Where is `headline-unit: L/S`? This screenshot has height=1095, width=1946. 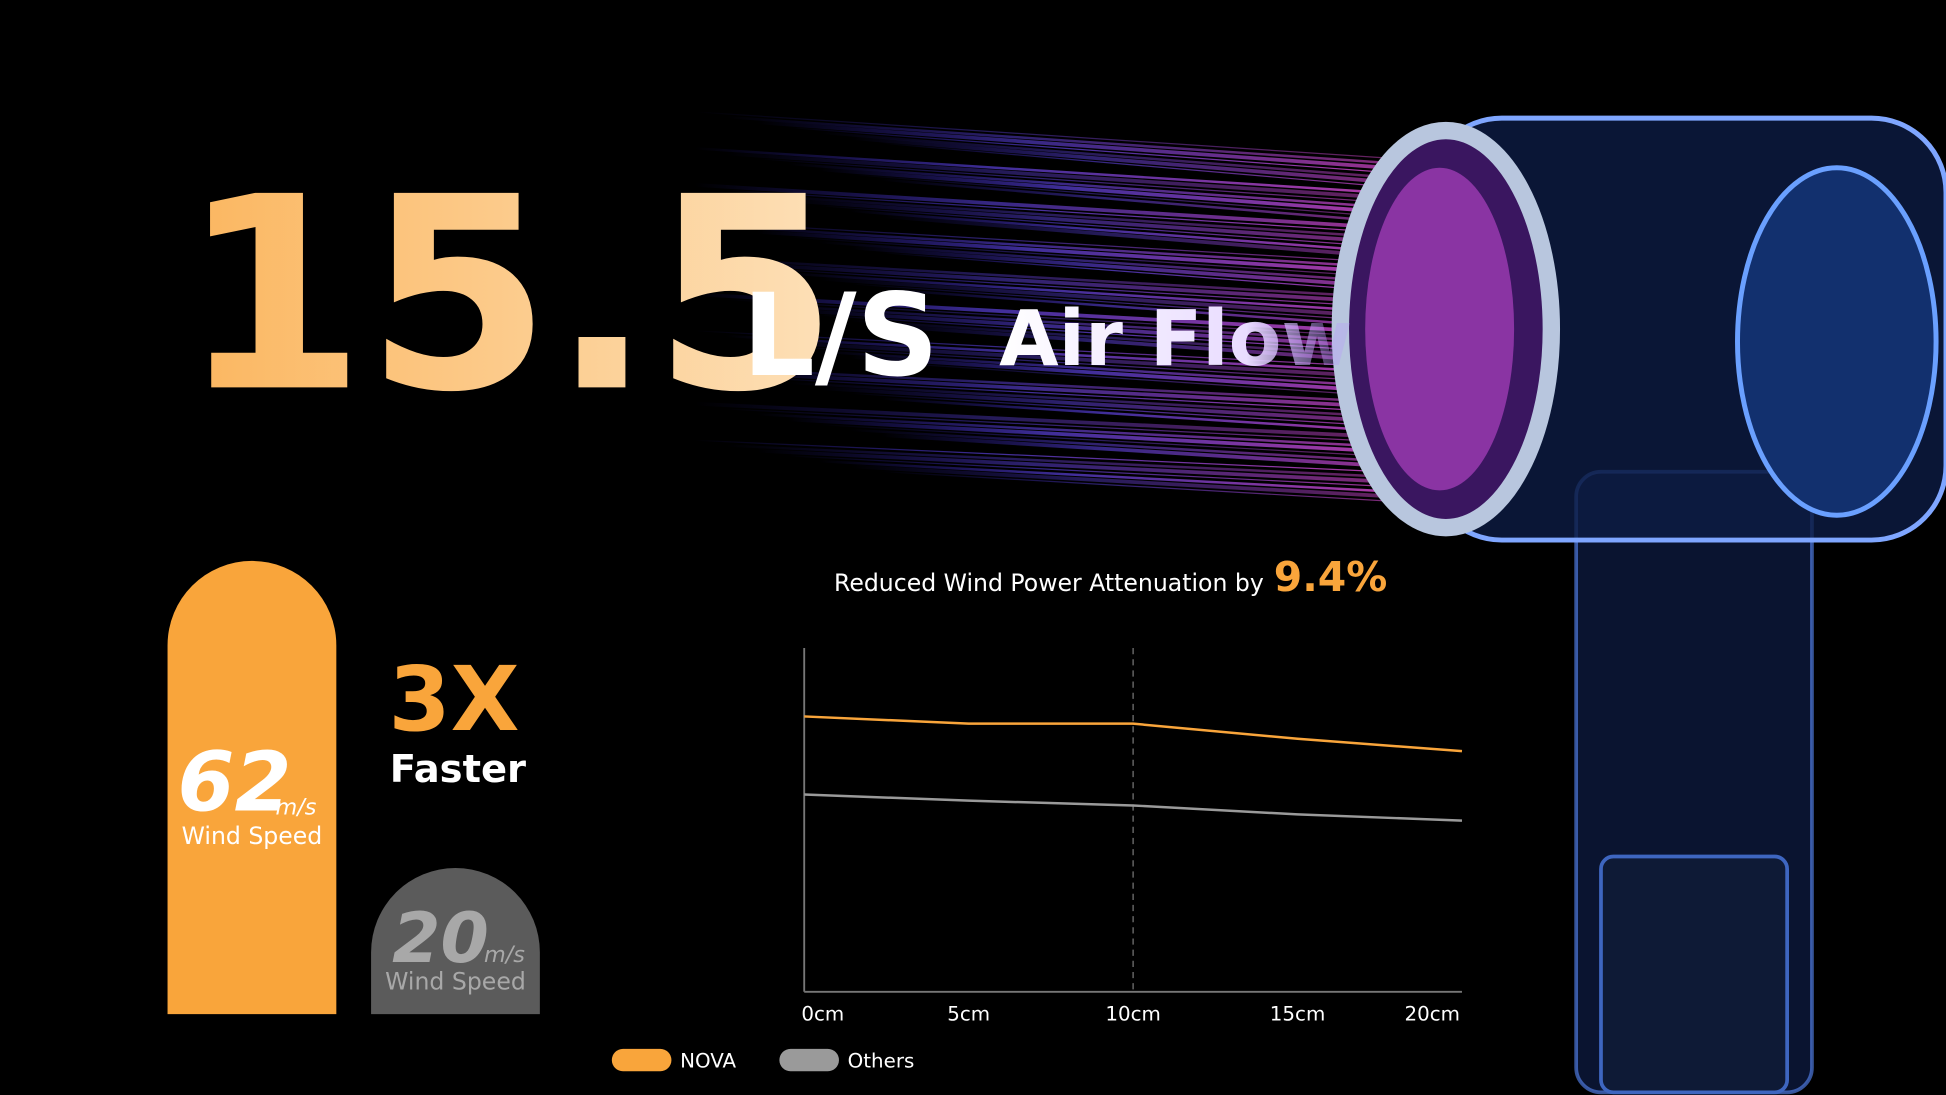 headline-unit: L/S is located at coordinates (840, 335).